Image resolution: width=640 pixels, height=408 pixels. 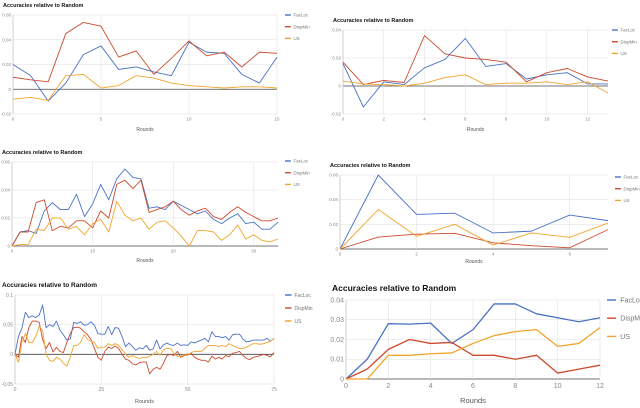 I want to click on y-tick-label: 0.05, so click(x=8, y=325).